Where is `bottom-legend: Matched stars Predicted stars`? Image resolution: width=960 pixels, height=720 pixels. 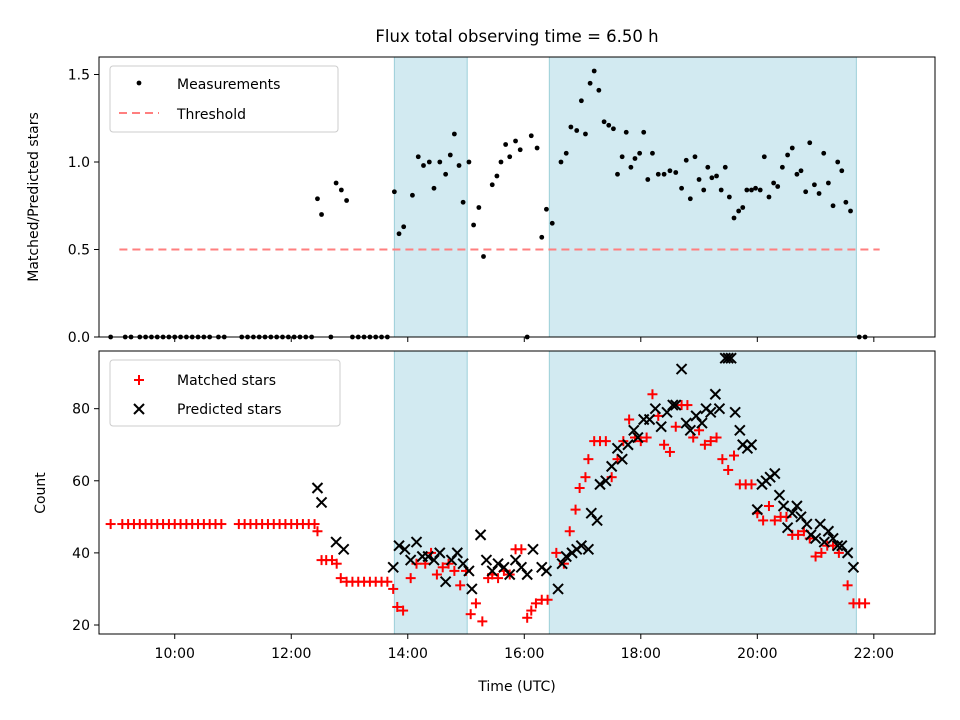 bottom-legend: Matched stars Predicted stars is located at coordinates (225, 393).